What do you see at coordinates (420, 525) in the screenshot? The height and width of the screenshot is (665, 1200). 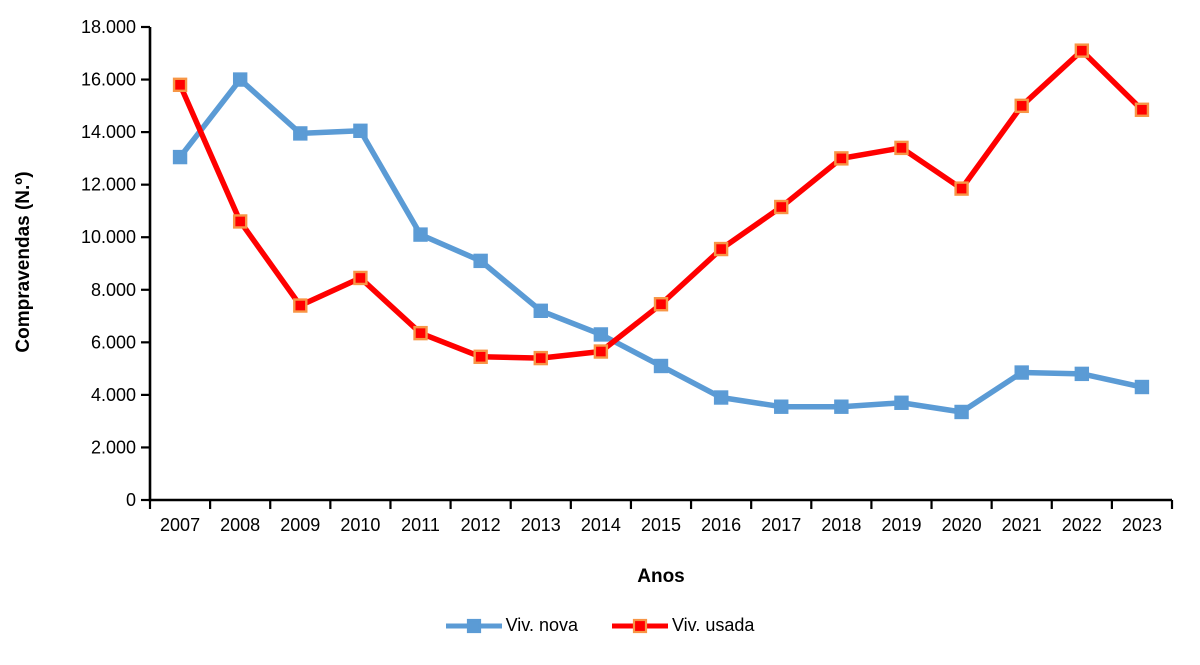 I see `x-tick-label: 2011` at bounding box center [420, 525].